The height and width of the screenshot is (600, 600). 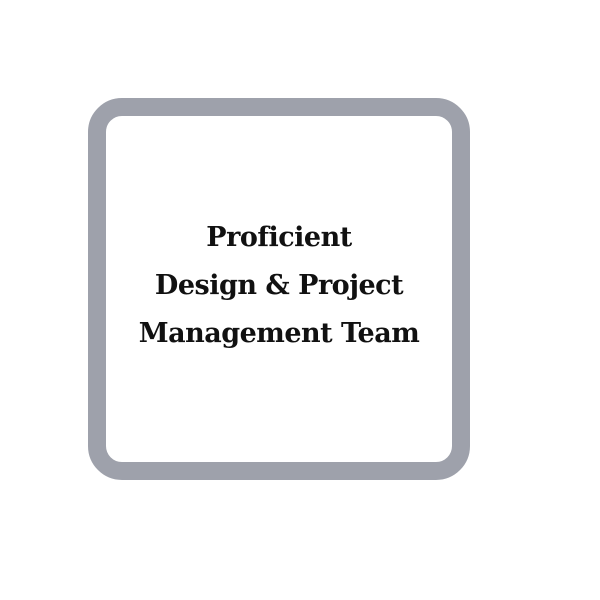 What do you see at coordinates (279, 237) in the screenshot?
I see `card-title-line-1: Proficient` at bounding box center [279, 237].